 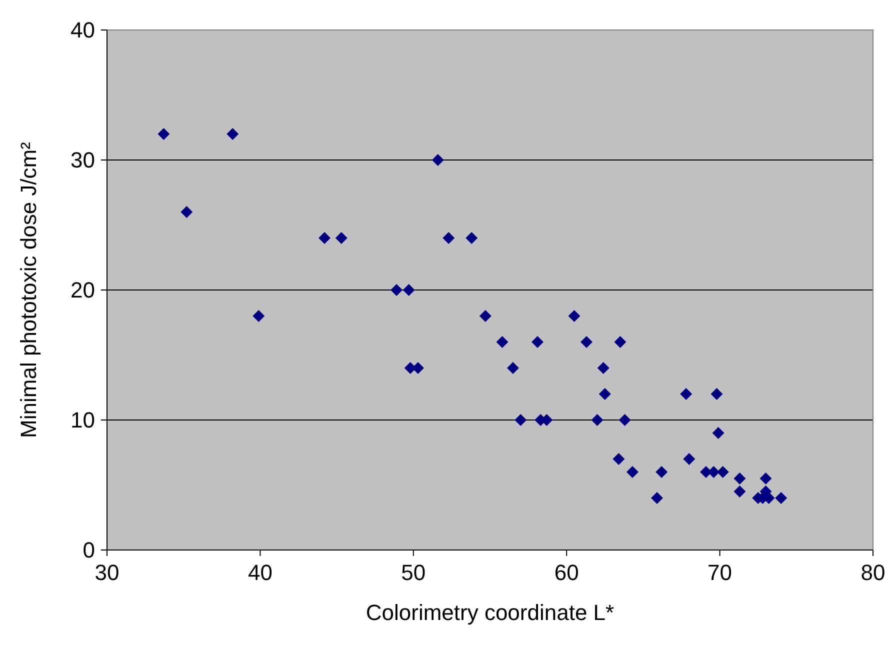 What do you see at coordinates (82, 420) in the screenshot?
I see `y-tick-label: 10` at bounding box center [82, 420].